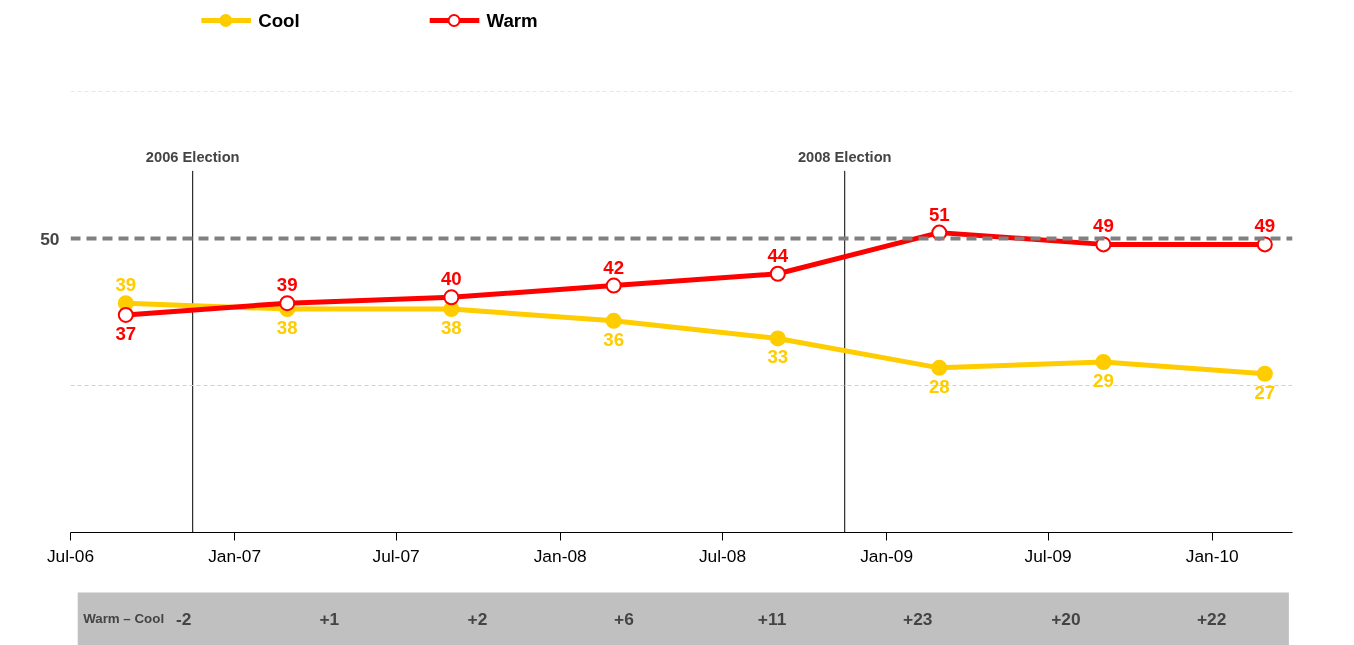 The image size is (1354, 645). I want to click on text: +6, so click(624, 618).